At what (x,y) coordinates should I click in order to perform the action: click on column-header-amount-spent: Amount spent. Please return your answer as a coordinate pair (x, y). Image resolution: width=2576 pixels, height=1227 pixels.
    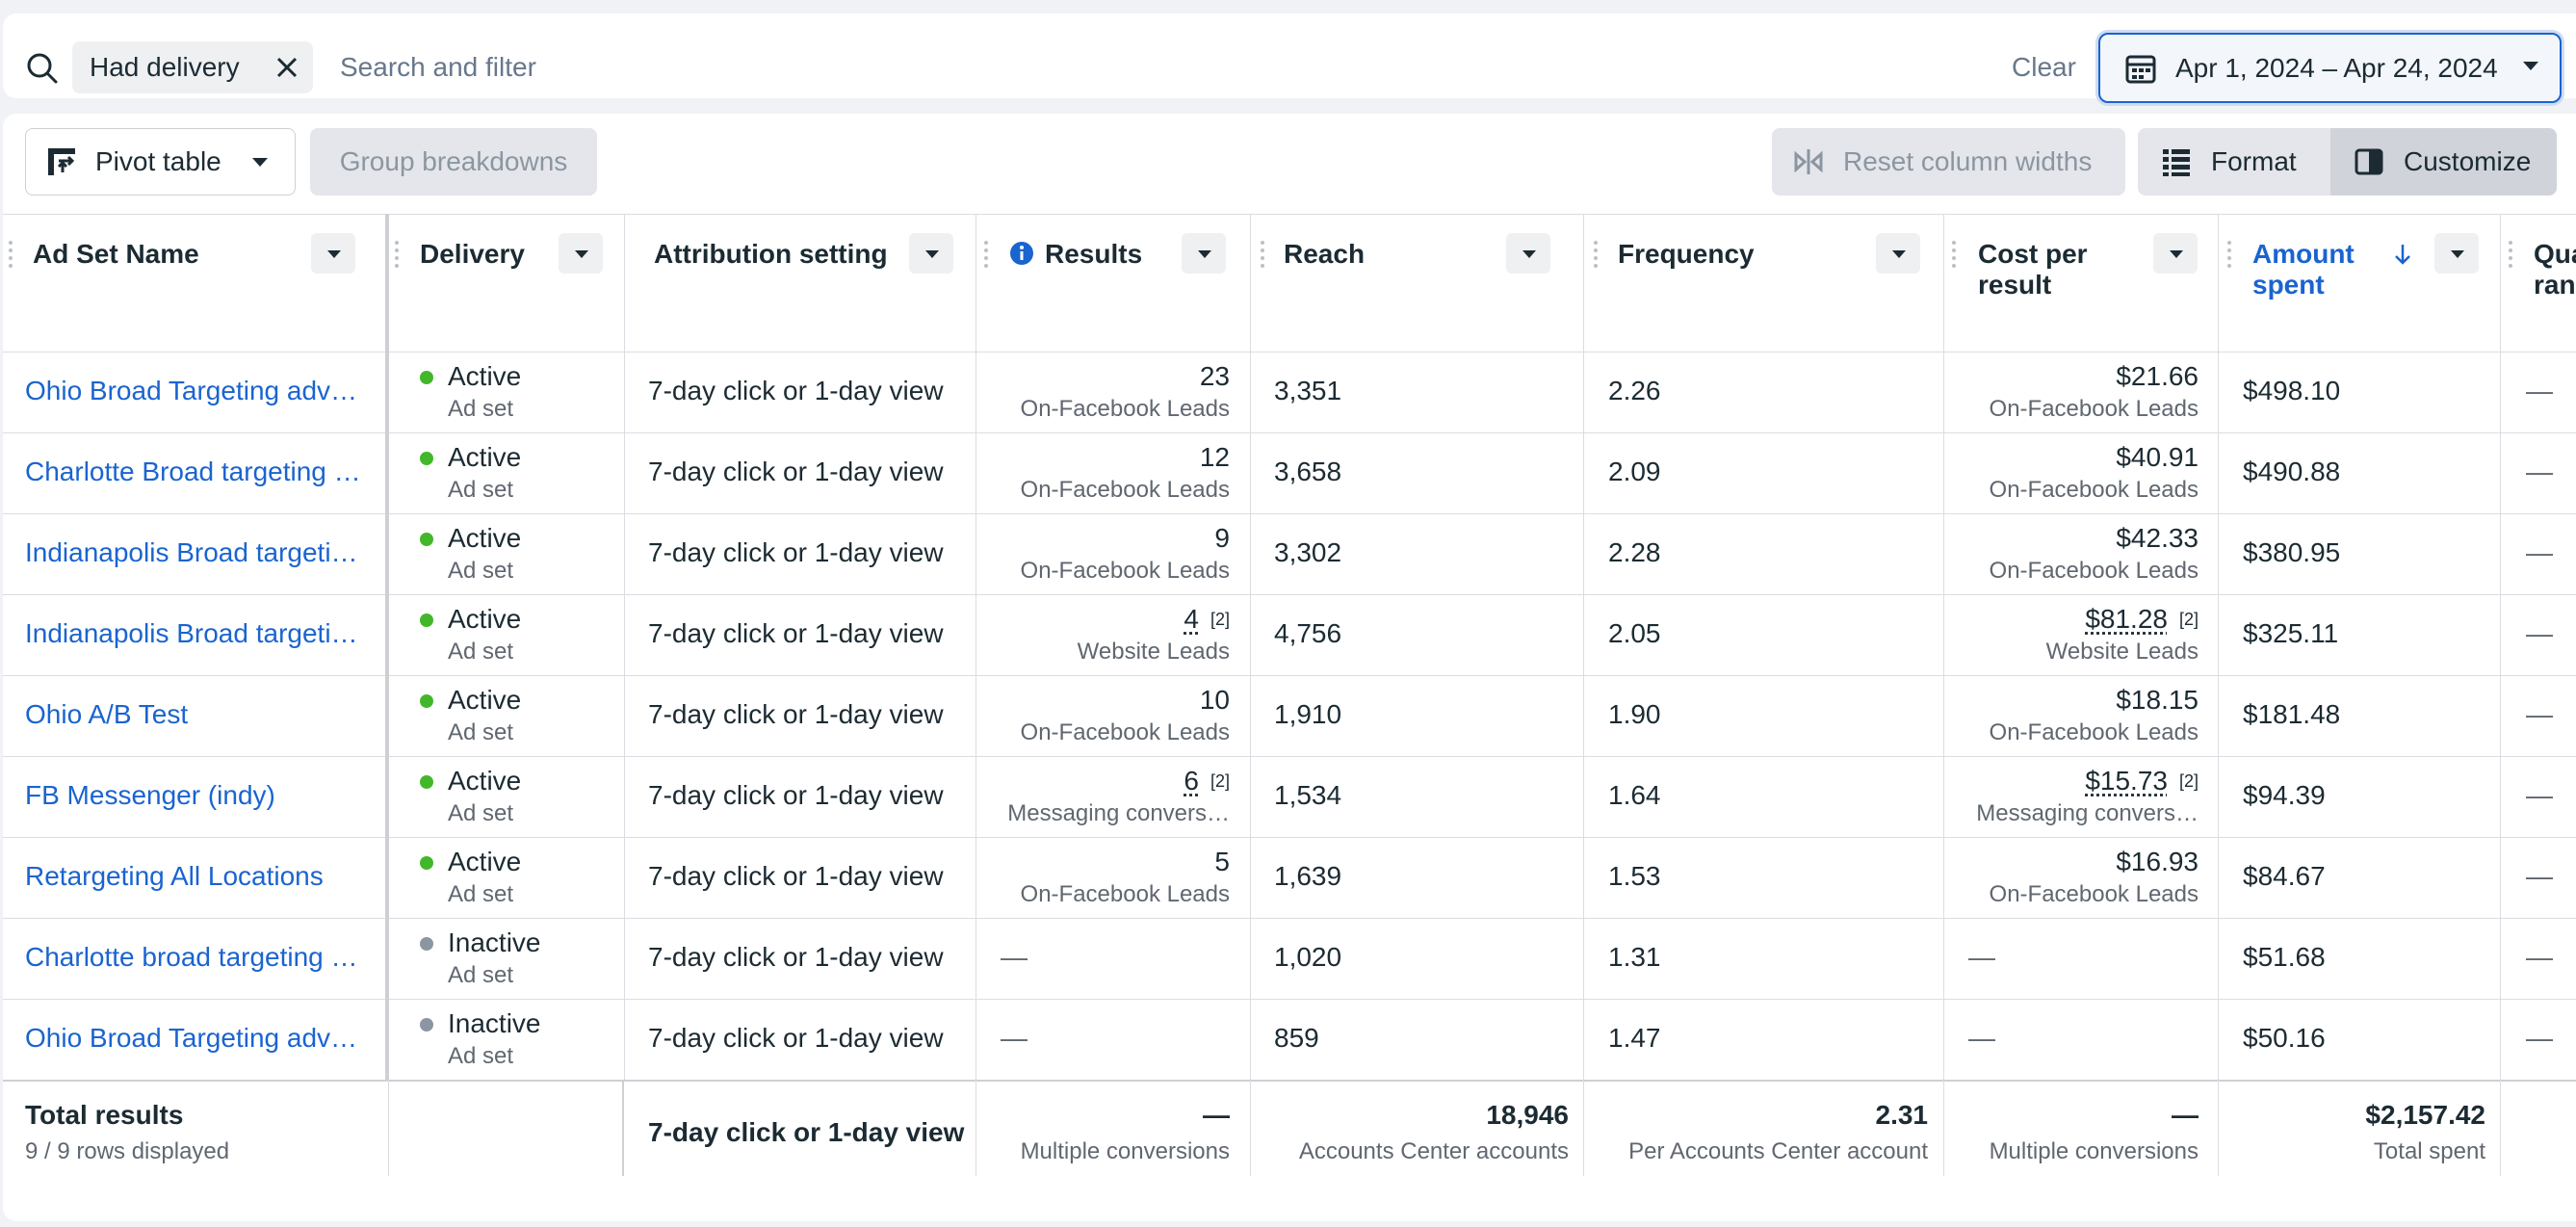
    Looking at the image, I should click on (2359, 283).